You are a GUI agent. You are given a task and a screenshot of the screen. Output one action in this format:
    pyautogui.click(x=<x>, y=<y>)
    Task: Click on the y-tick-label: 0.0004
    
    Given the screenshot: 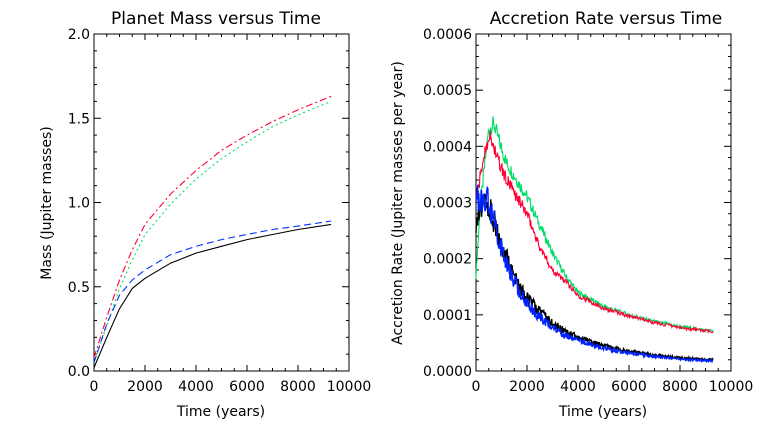 What is the action you would take?
    pyautogui.click(x=447, y=147)
    